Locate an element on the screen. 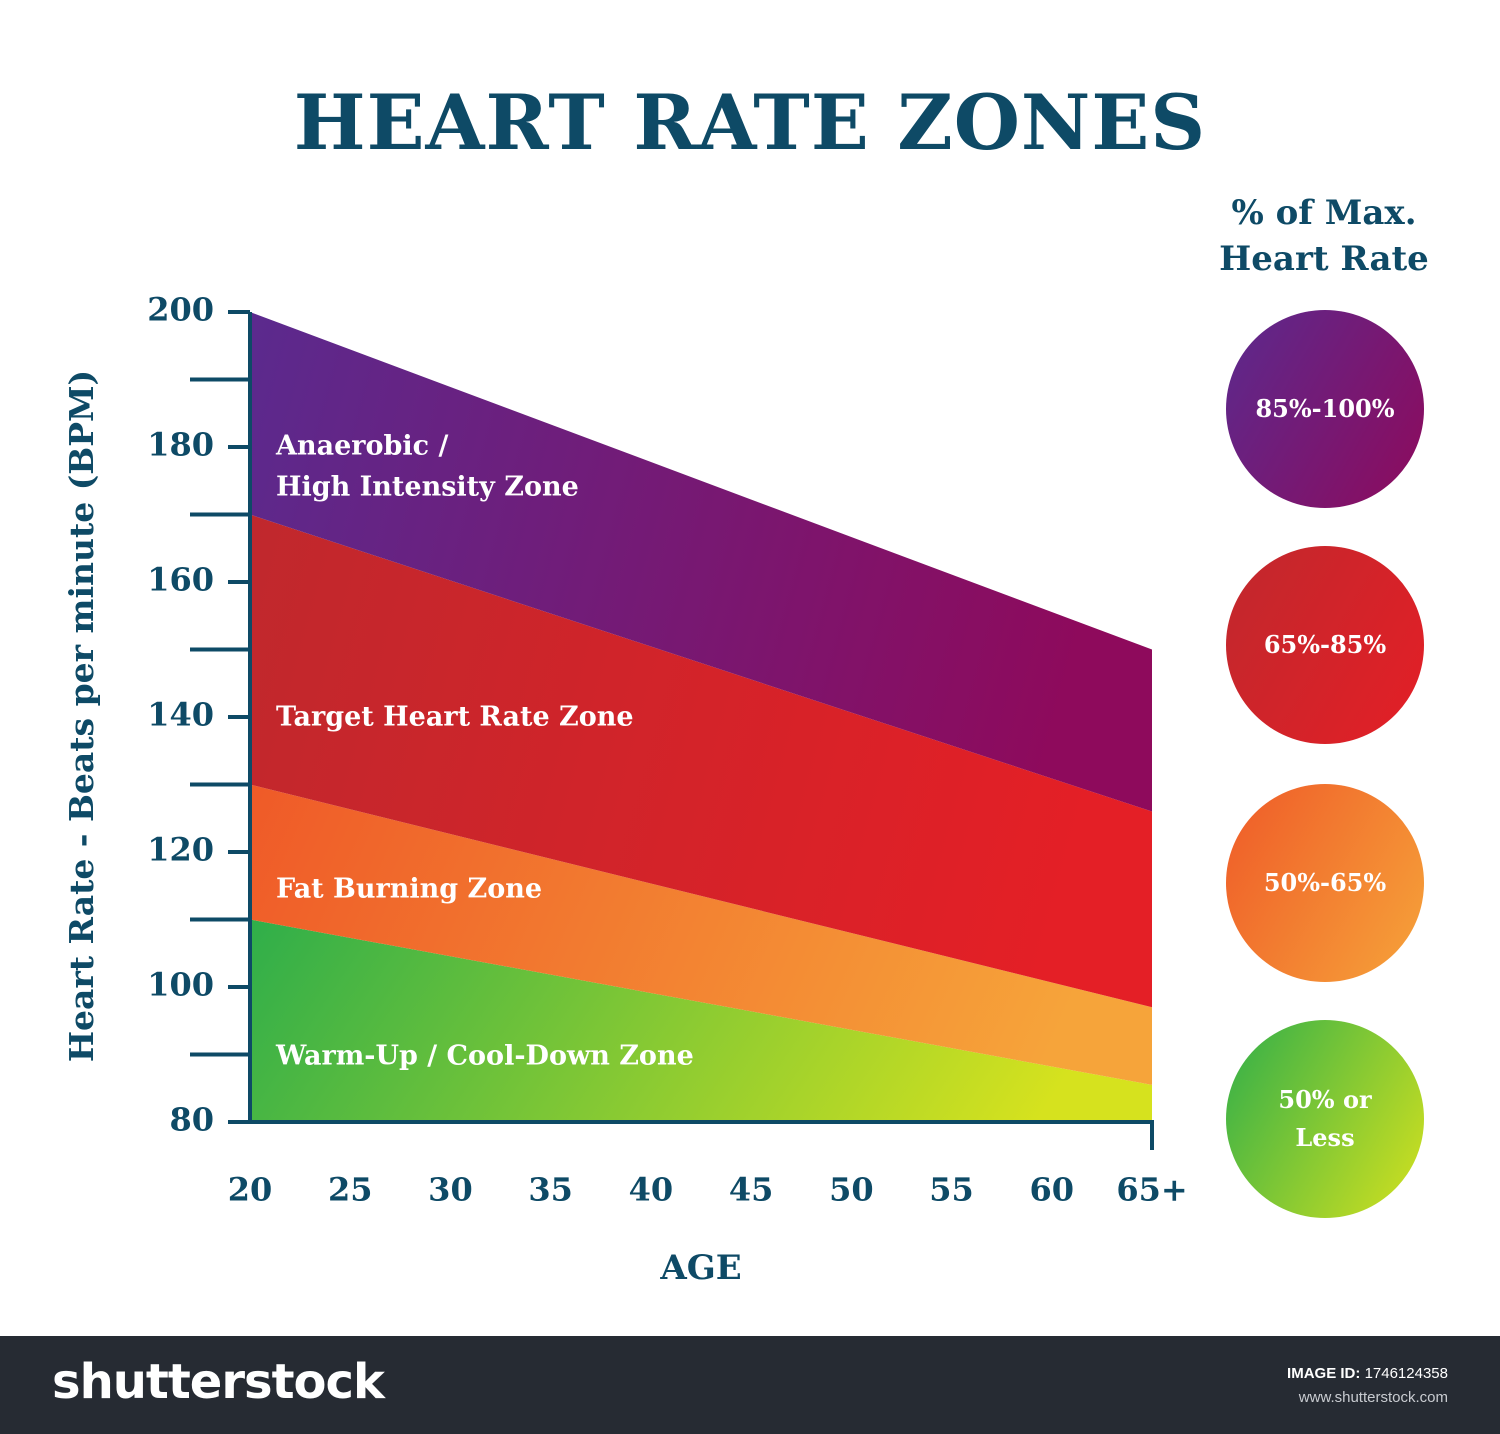  x-tick-label: 60 is located at coordinates (1052, 1190).